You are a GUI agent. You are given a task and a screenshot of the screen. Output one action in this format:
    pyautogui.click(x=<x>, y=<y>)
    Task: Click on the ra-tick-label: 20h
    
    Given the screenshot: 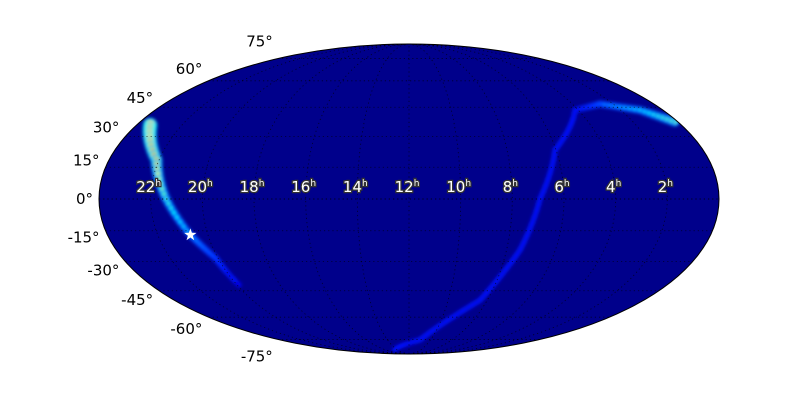 What is the action you would take?
    pyautogui.click(x=200, y=187)
    